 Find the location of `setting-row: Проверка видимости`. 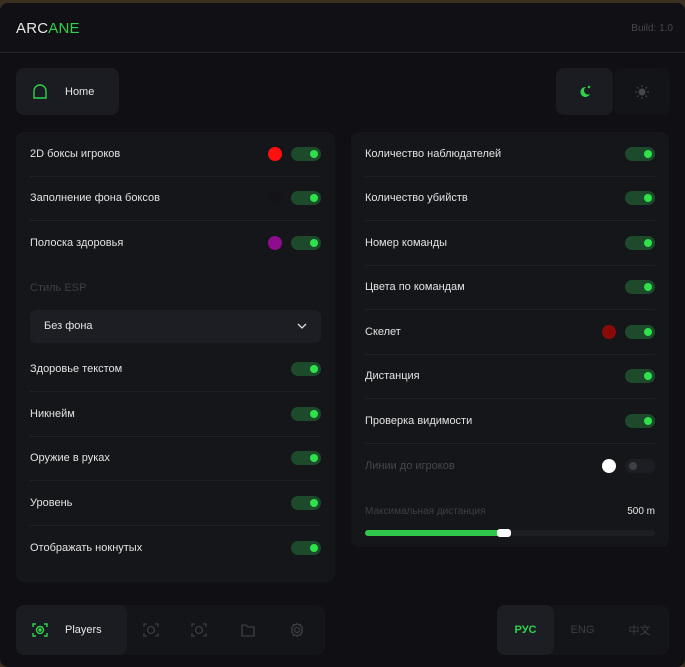

setting-row: Проверка видимости is located at coordinates (510, 421).